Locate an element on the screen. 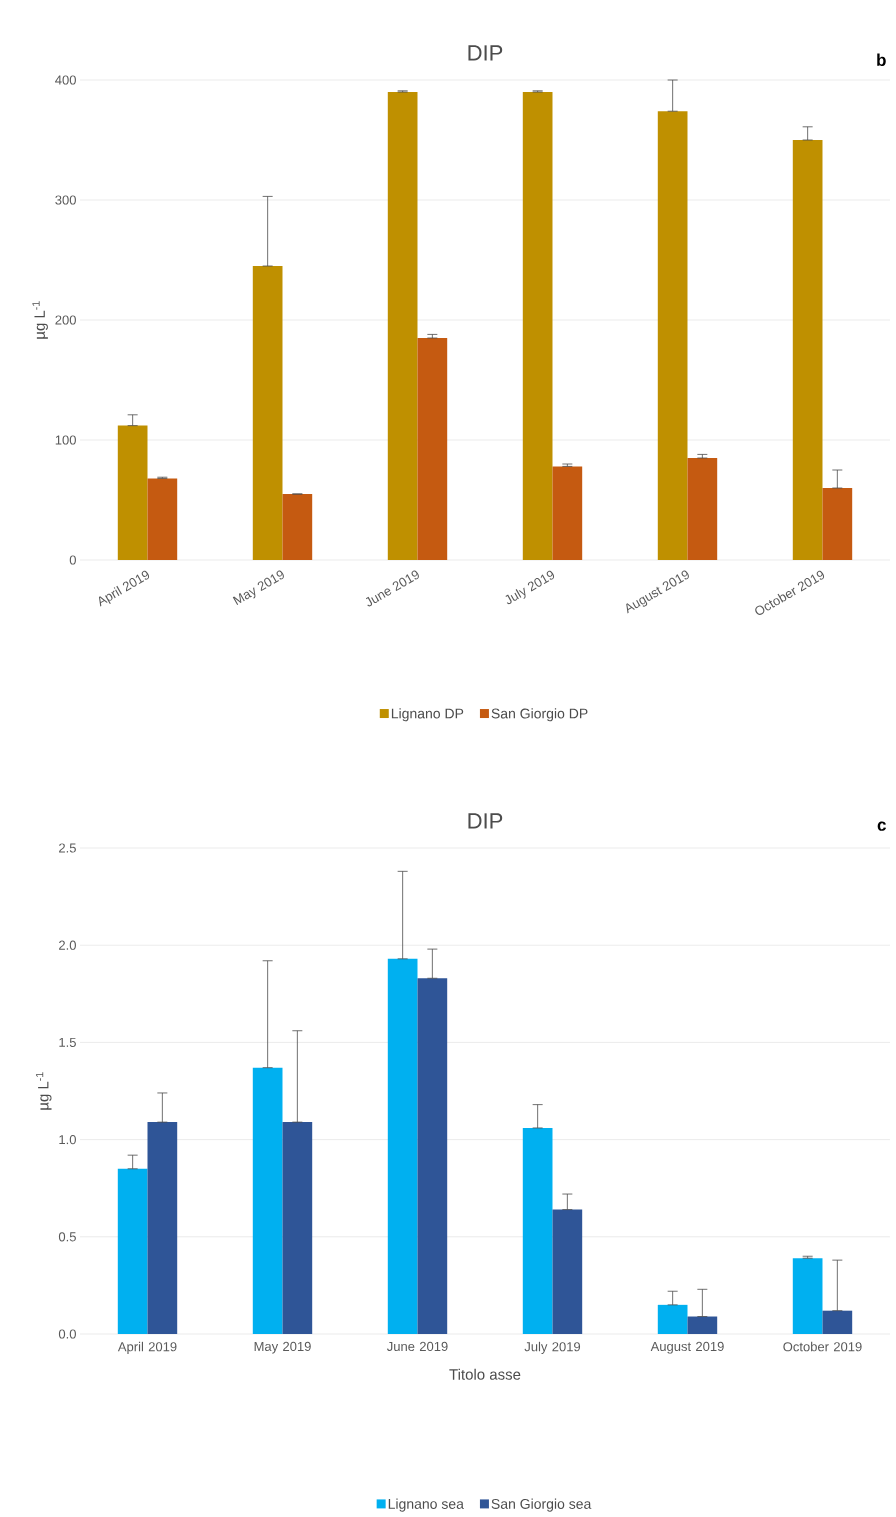 This screenshot has width=896, height=1517. y-tick-label: 2.0 is located at coordinates (67, 945).